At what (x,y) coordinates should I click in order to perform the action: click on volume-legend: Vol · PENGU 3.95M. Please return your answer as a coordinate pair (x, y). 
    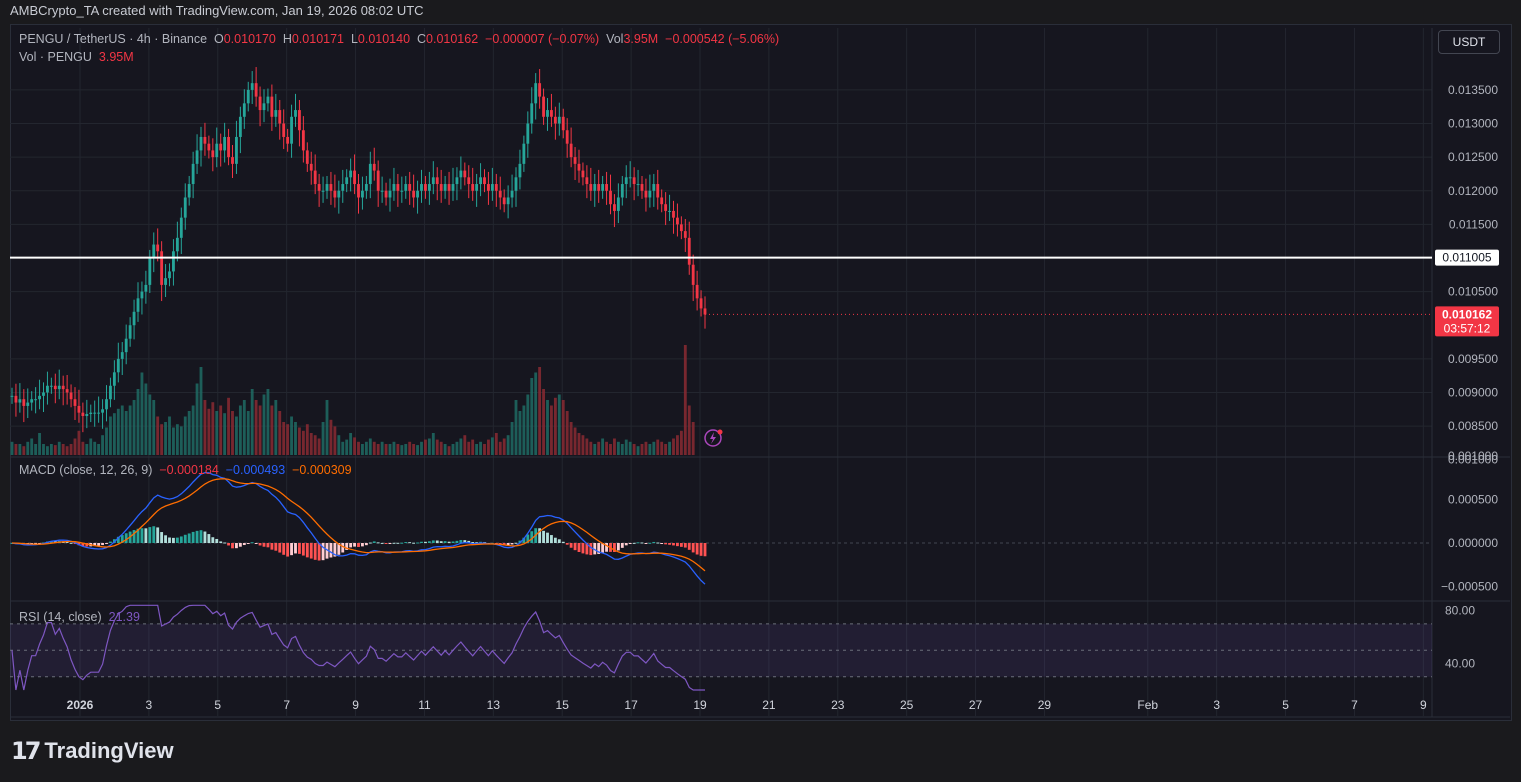
    Looking at the image, I should click on (76, 57).